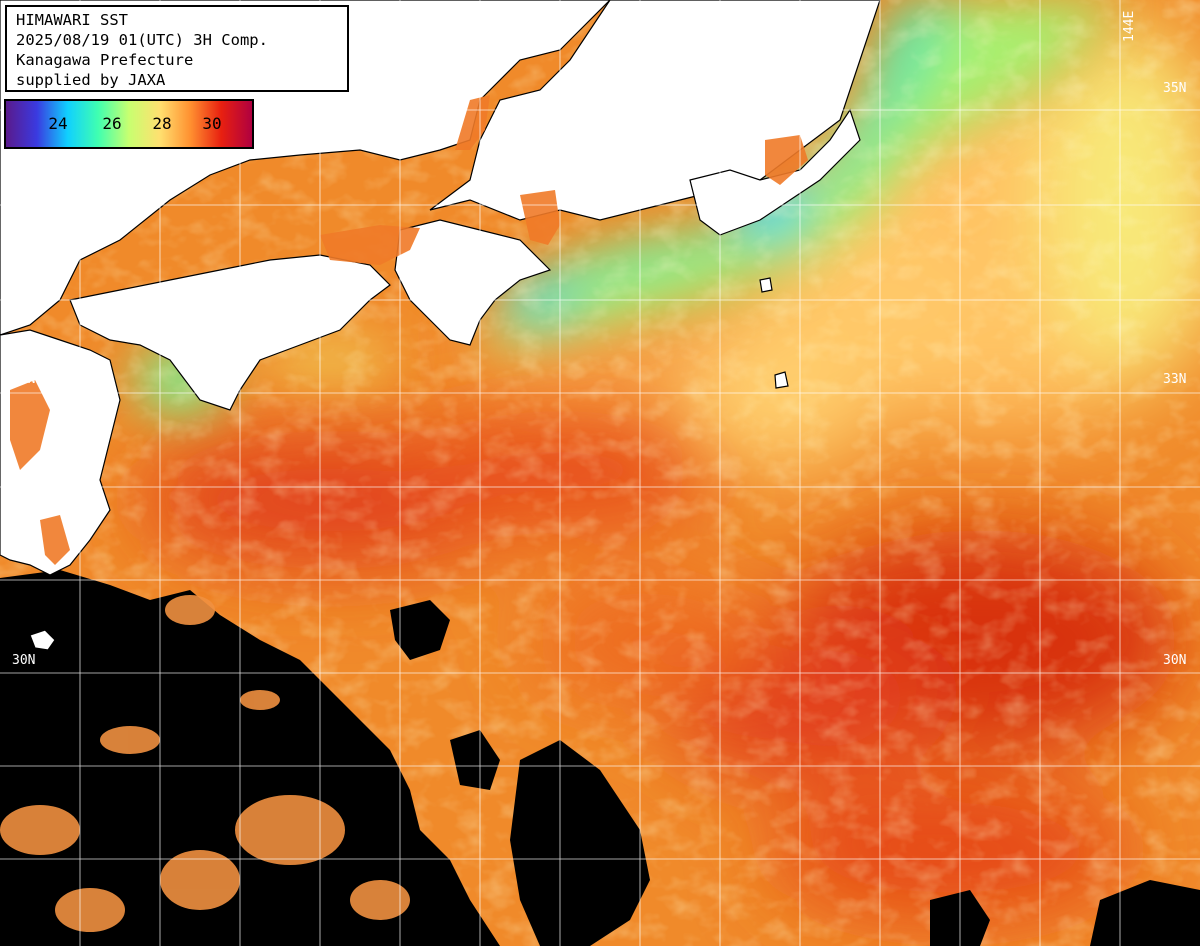  What do you see at coordinates (1175, 660) in the screenshot?
I see `lat-label-30n: 30N` at bounding box center [1175, 660].